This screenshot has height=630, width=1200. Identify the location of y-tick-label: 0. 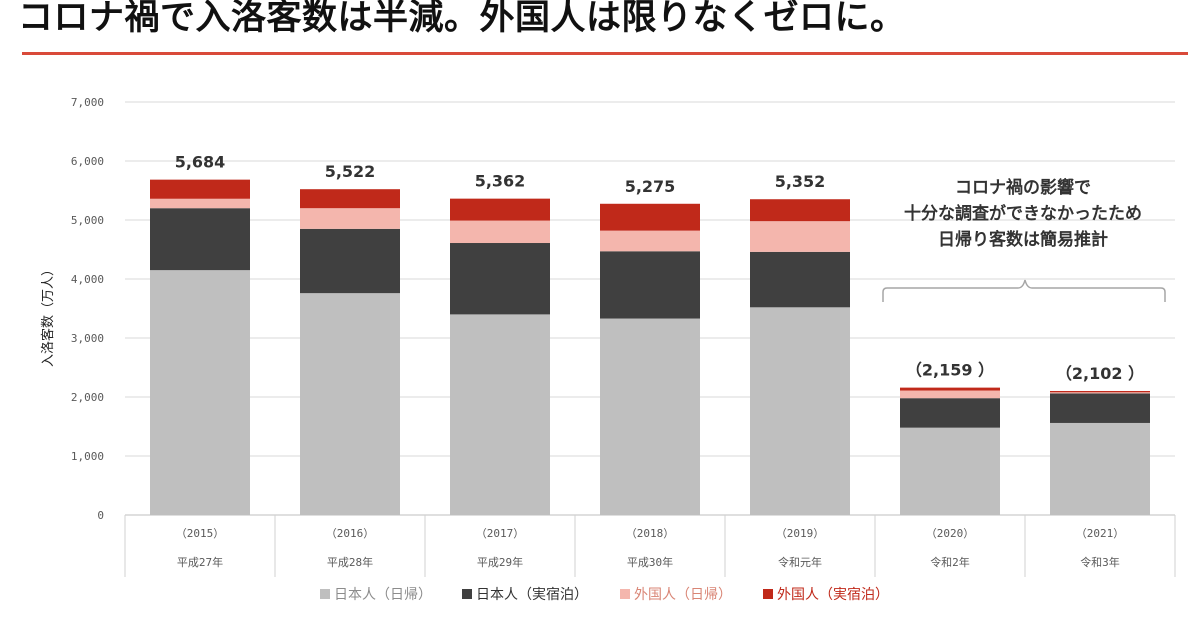
(100, 515).